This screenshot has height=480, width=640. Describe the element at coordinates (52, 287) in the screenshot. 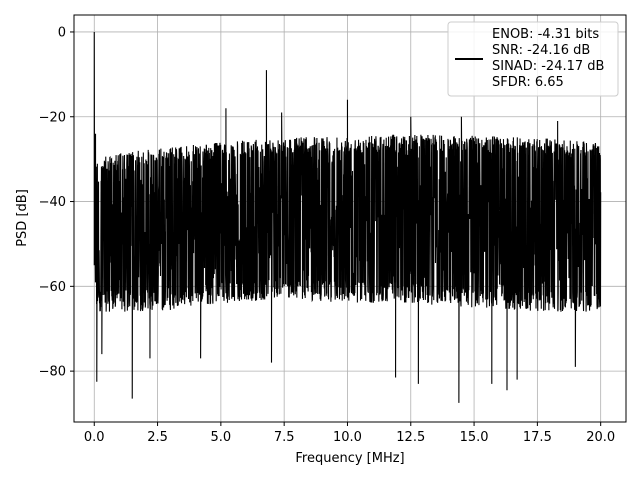

I see `y-tick-label: −60` at that location.